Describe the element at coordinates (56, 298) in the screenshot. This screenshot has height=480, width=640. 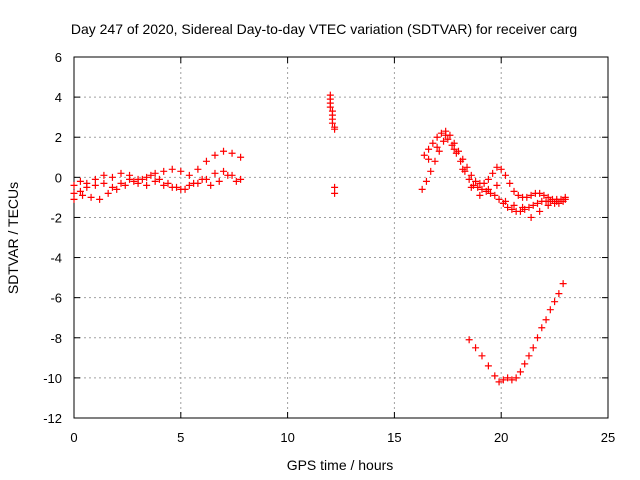
I see `y-tick-label: -6` at that location.